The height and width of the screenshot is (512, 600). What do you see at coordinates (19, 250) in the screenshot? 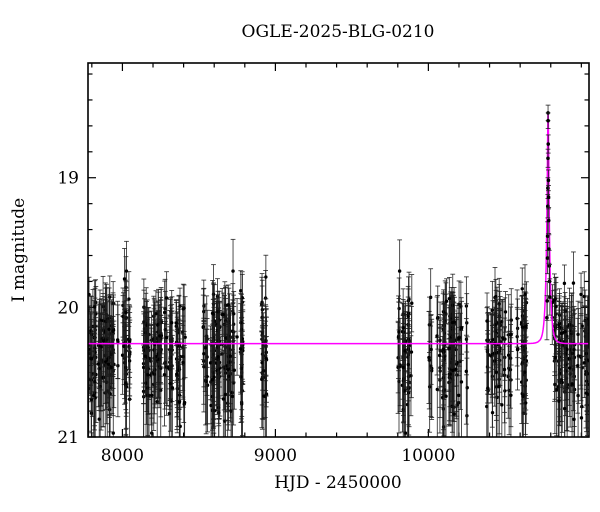
I see `y-axis-label: I magnitude` at bounding box center [19, 250].